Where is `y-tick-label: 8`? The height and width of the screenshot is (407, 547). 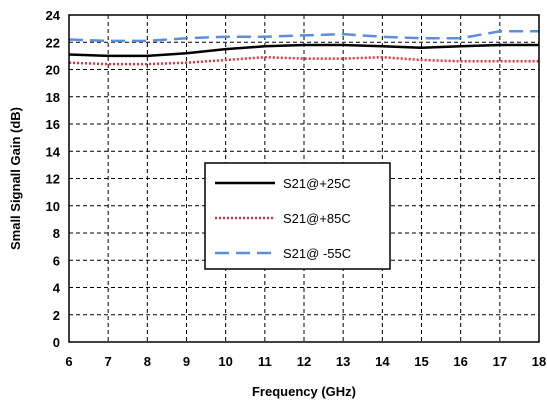
y-tick-label: 8 is located at coordinates (56, 233).